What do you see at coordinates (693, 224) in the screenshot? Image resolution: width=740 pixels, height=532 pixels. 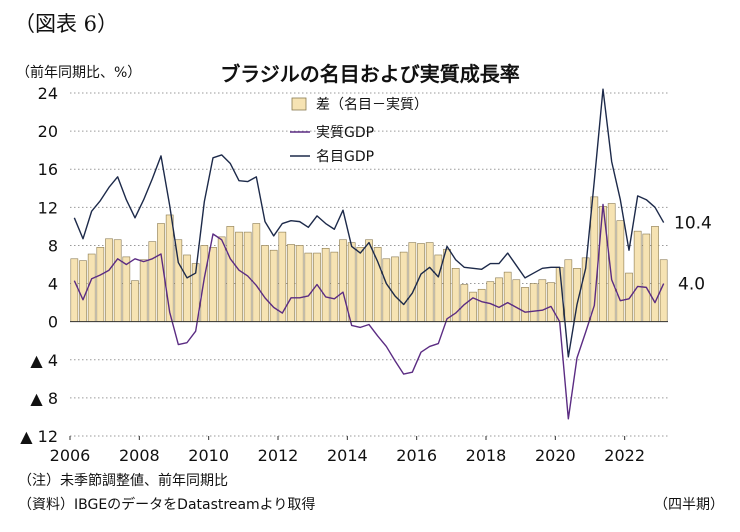 I see `nominal-end-label: 10.4` at bounding box center [693, 224].